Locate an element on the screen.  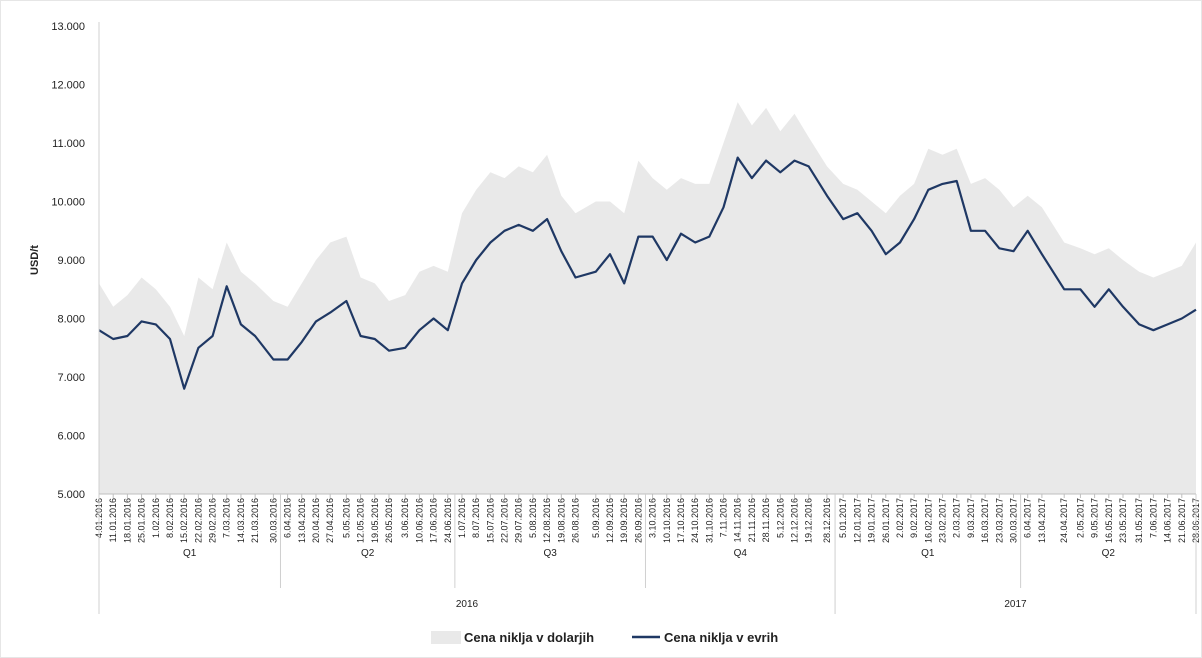
x-tick-label: 24.04.2017 is located at coordinates (1064, 520).